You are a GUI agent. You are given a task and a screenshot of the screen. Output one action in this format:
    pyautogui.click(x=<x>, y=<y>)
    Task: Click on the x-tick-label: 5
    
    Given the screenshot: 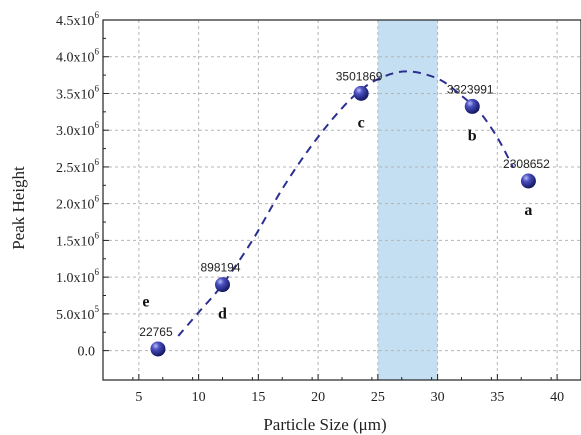 What is the action you would take?
    pyautogui.click(x=138, y=397)
    